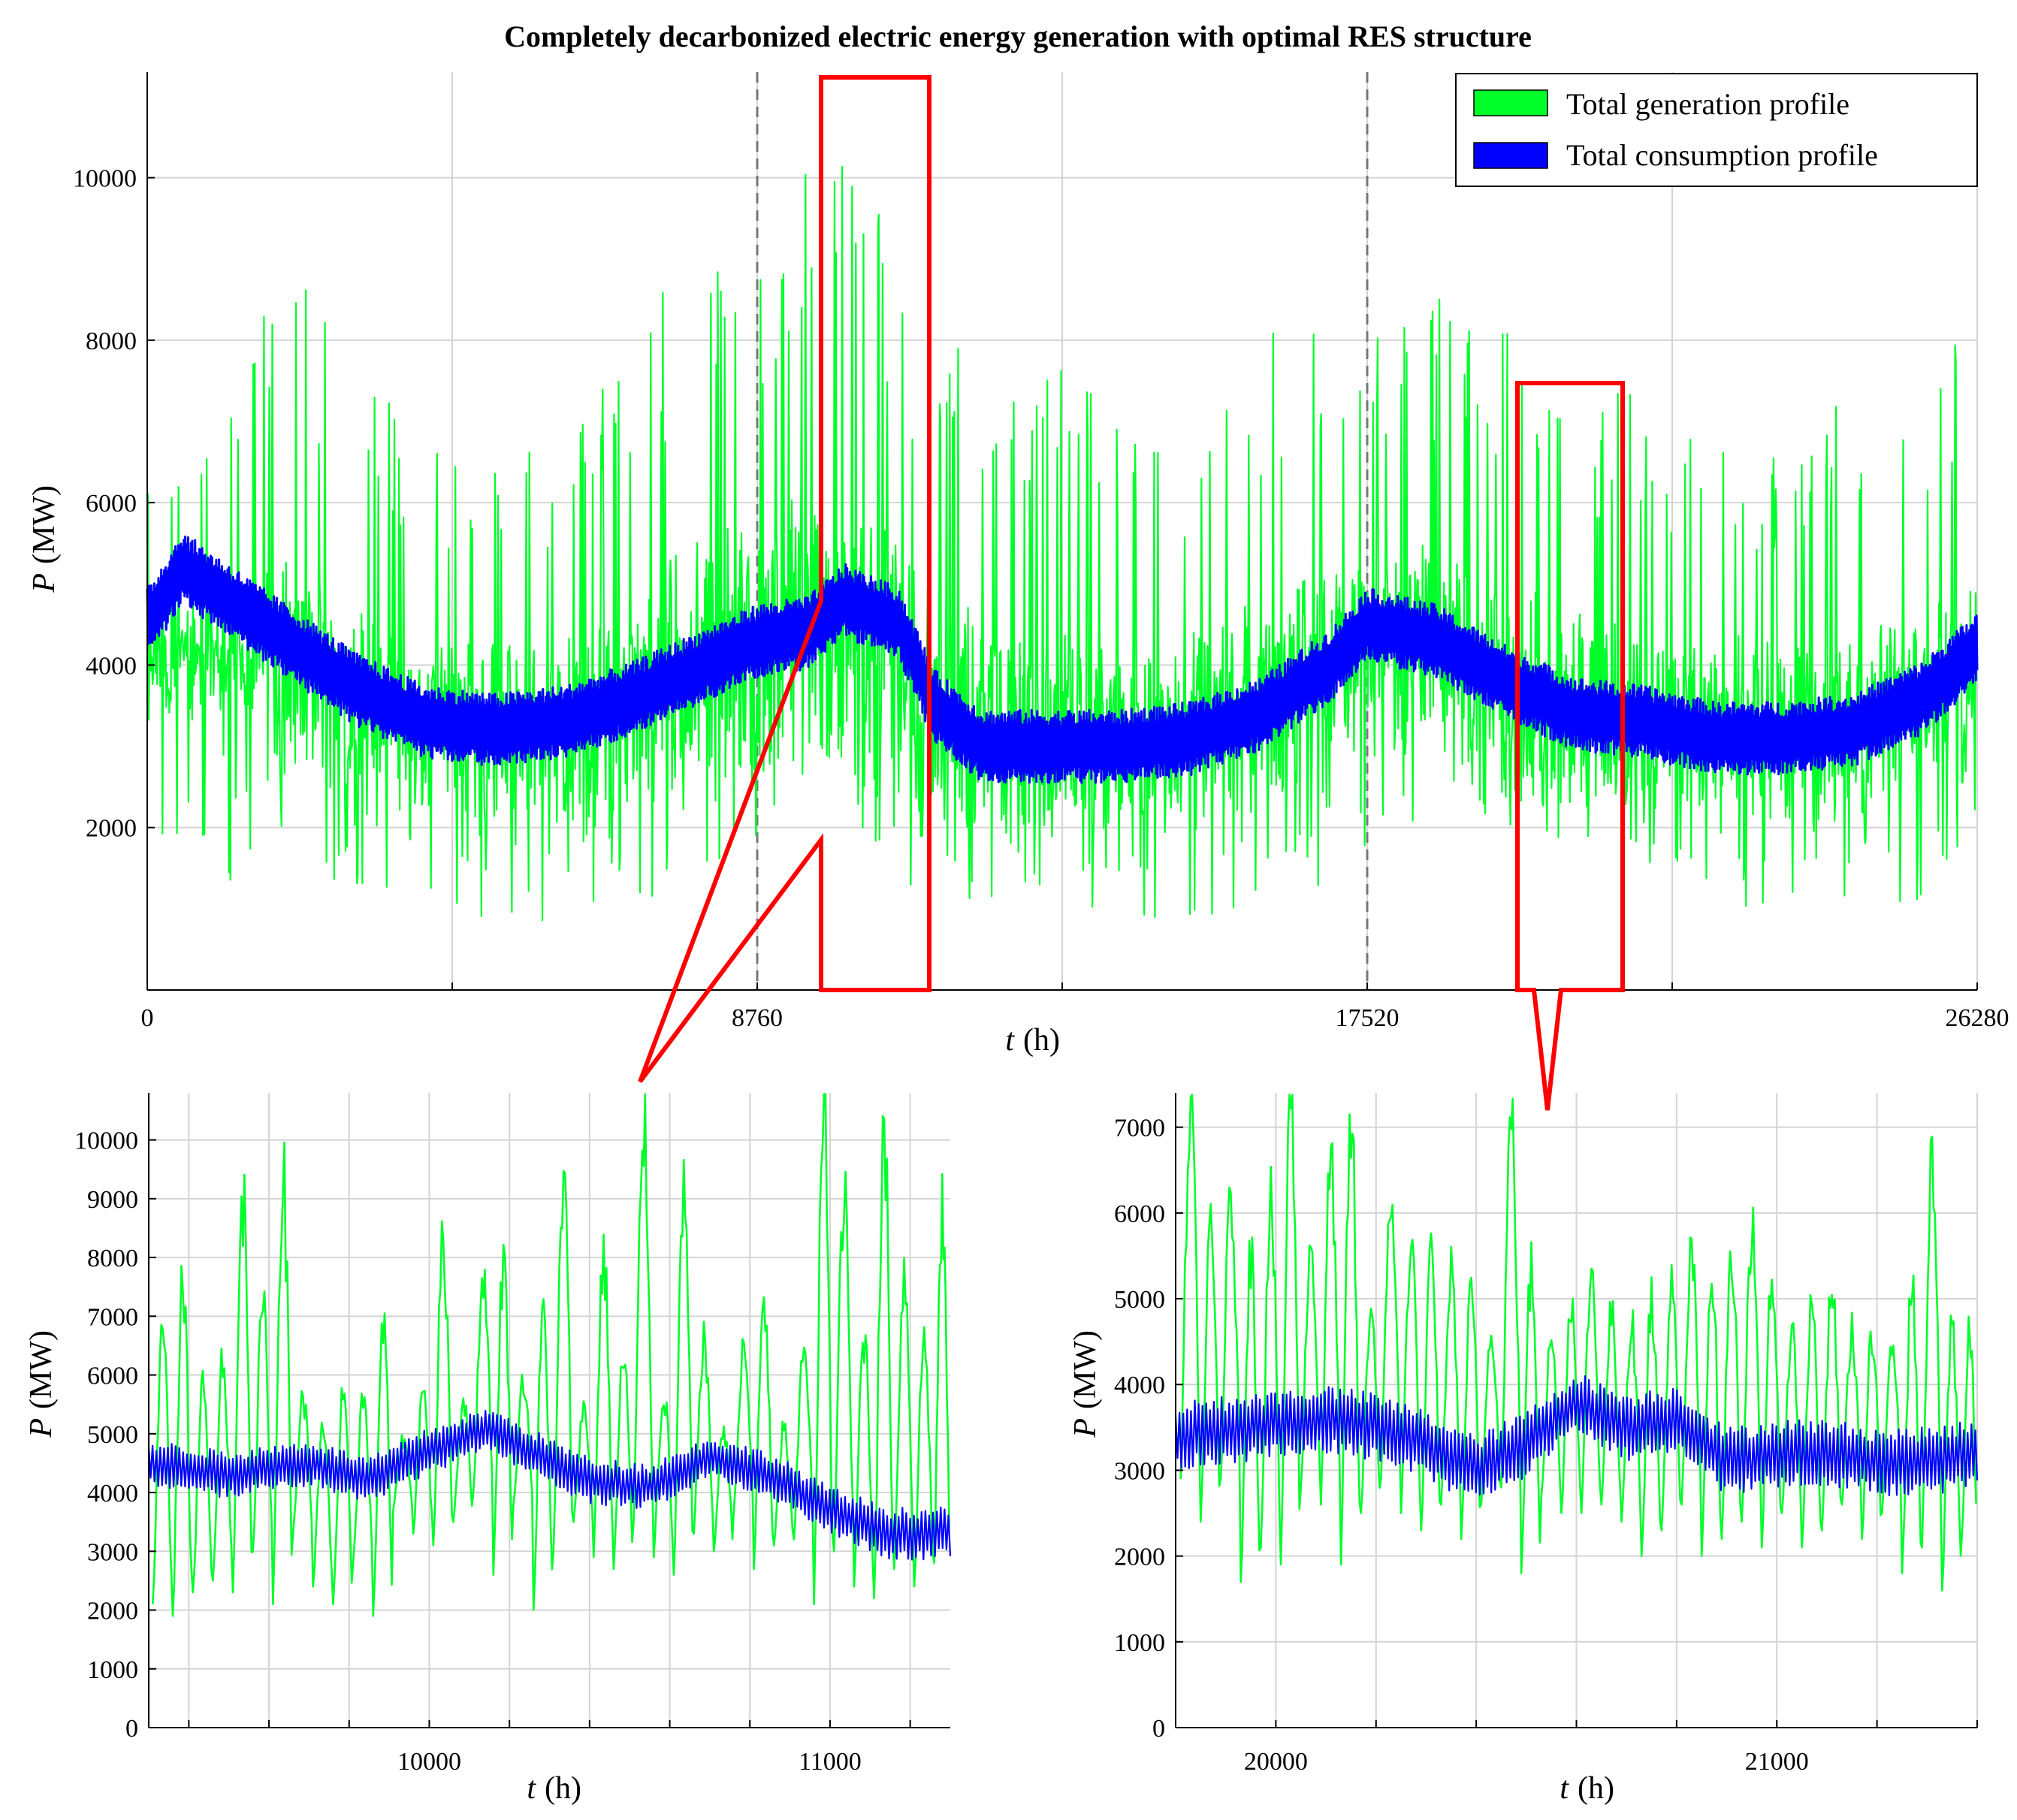 The height and width of the screenshot is (1820, 2017). What do you see at coordinates (1041, 1040) in the screenshot?
I see `main-xlabel-unit: (h)` at bounding box center [1041, 1040].